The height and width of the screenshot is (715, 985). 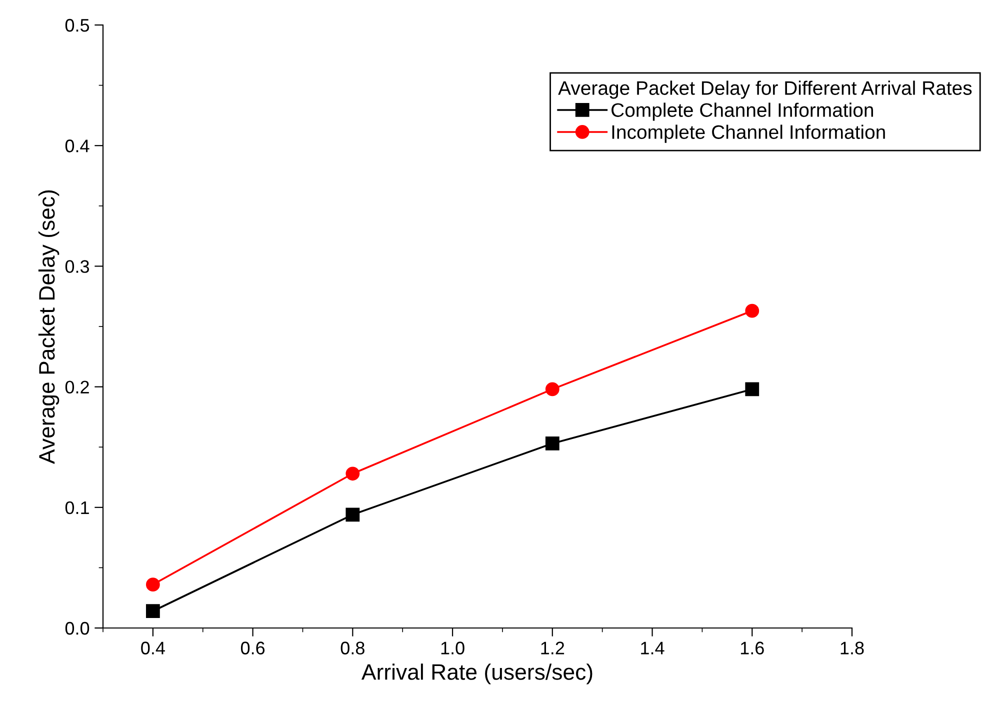 I want to click on x-tick-label: 0.8, so click(x=352, y=648).